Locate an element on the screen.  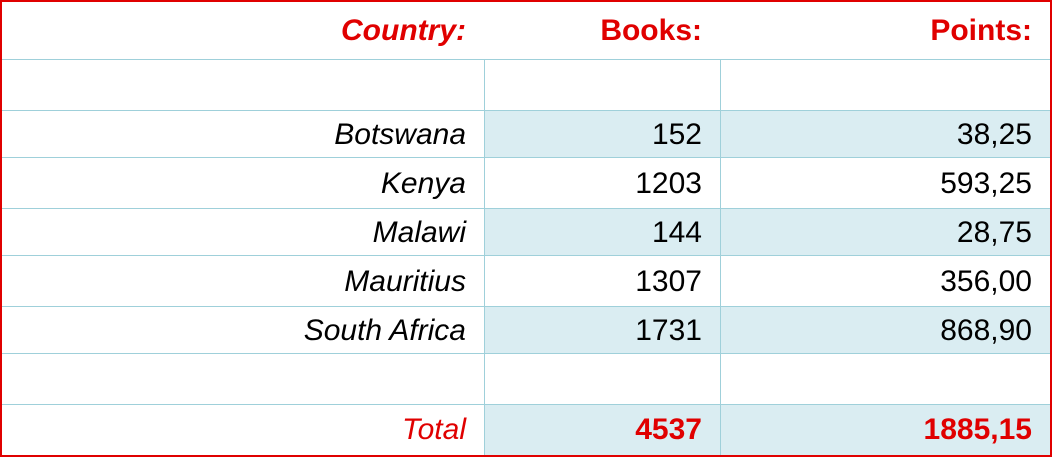
number-cell: 868,90 is located at coordinates (885, 330).